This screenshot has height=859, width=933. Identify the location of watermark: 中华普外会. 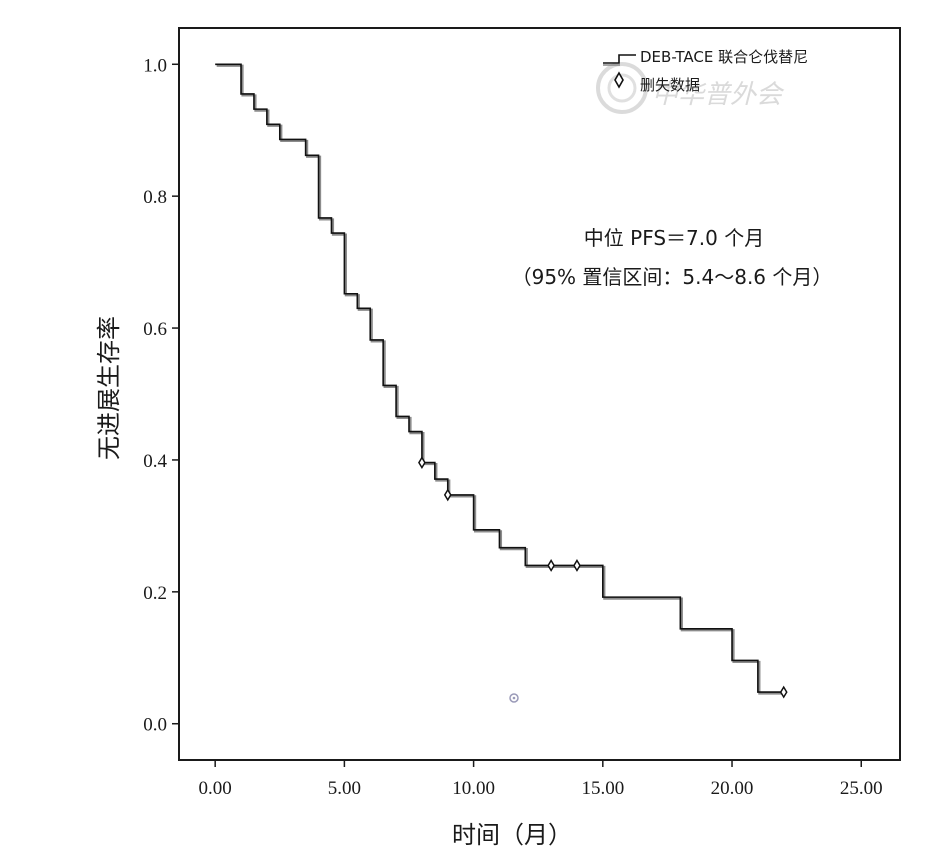
(690, 88).